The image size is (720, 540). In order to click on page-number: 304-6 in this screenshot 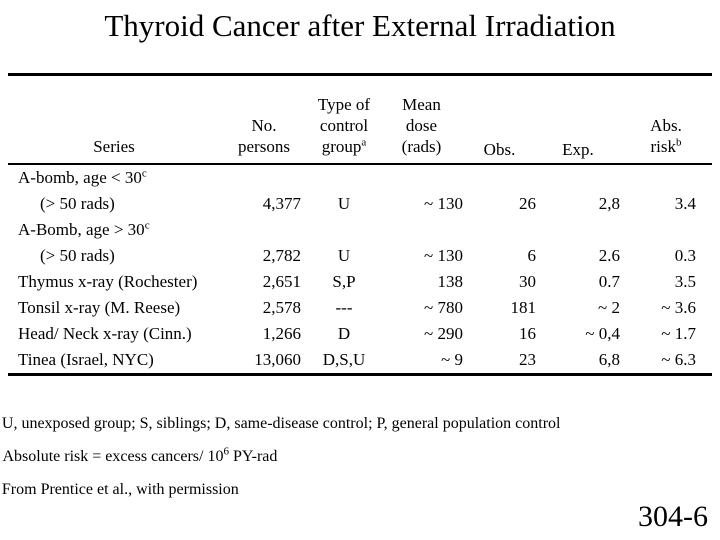, I will do `click(673, 516)`.